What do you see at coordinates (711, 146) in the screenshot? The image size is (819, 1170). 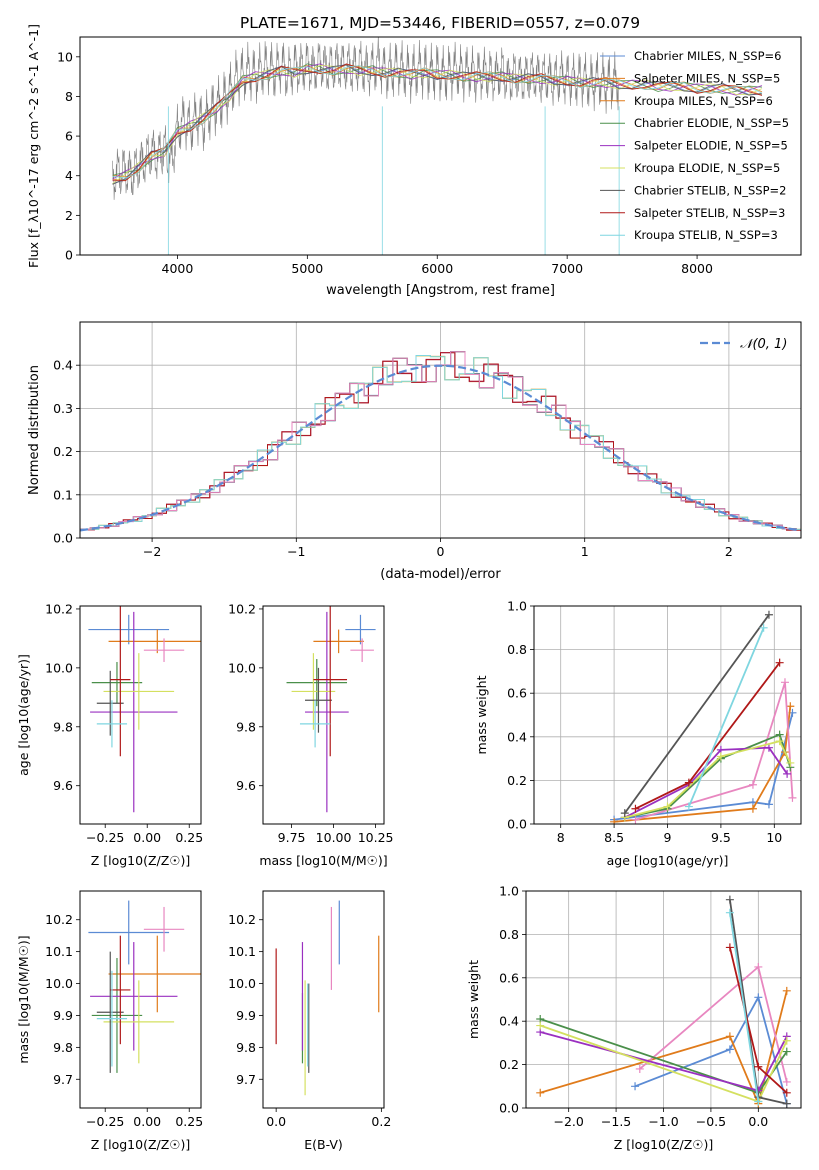 I see `legend-label: Salpeter ELODIE, N_SSP=5` at bounding box center [711, 146].